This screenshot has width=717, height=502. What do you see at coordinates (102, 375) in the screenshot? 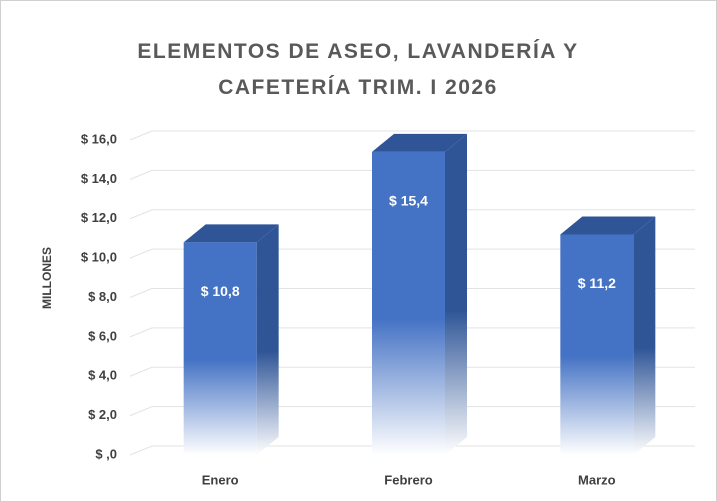
I see `y-tick-label: $ 4,0` at bounding box center [102, 375].